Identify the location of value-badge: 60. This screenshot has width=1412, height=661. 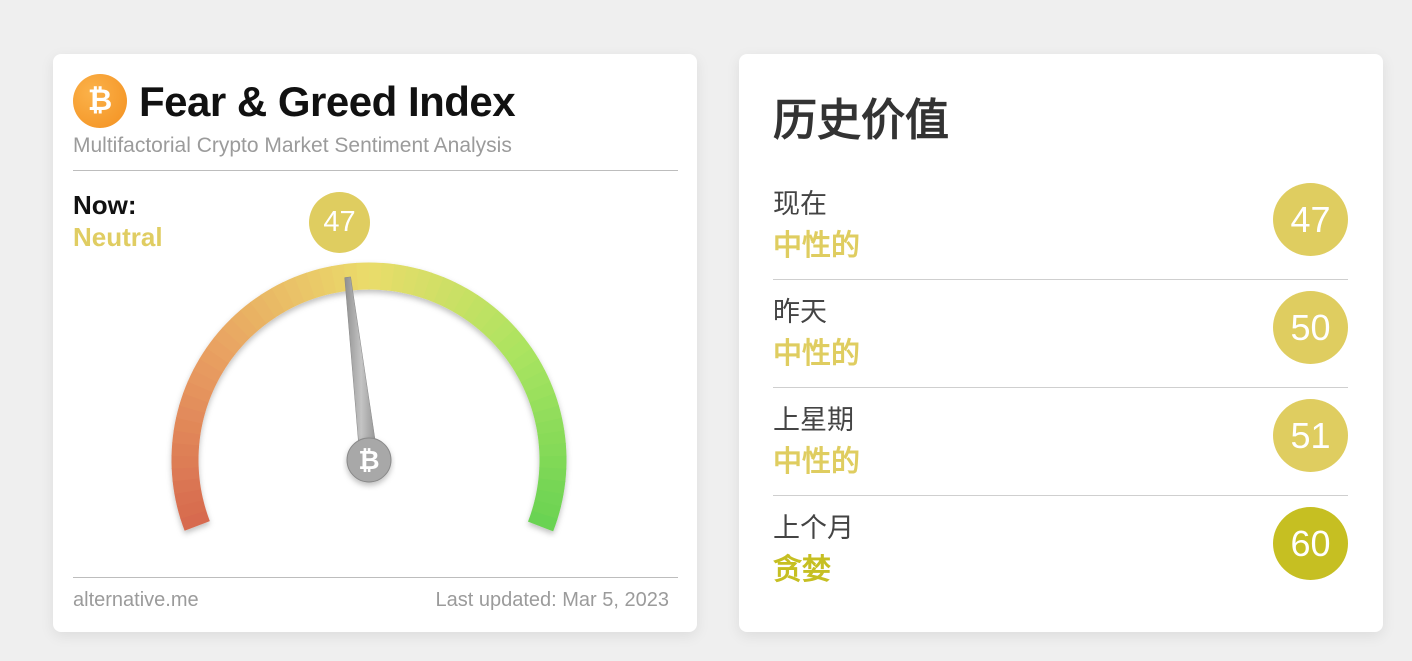
(1310, 543).